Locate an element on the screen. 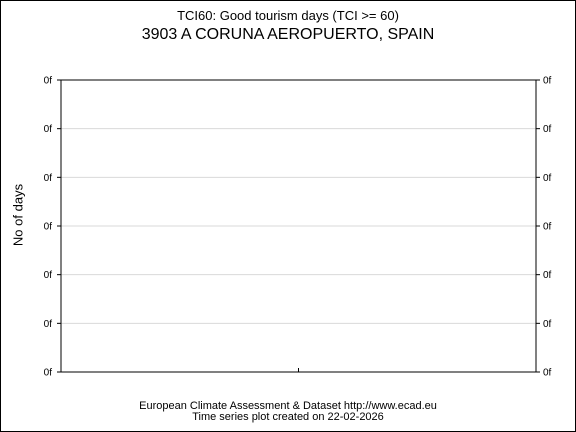 The height and width of the screenshot is (432, 576). footer-created: Time series plot created on 22-02-2026 is located at coordinates (288, 417).